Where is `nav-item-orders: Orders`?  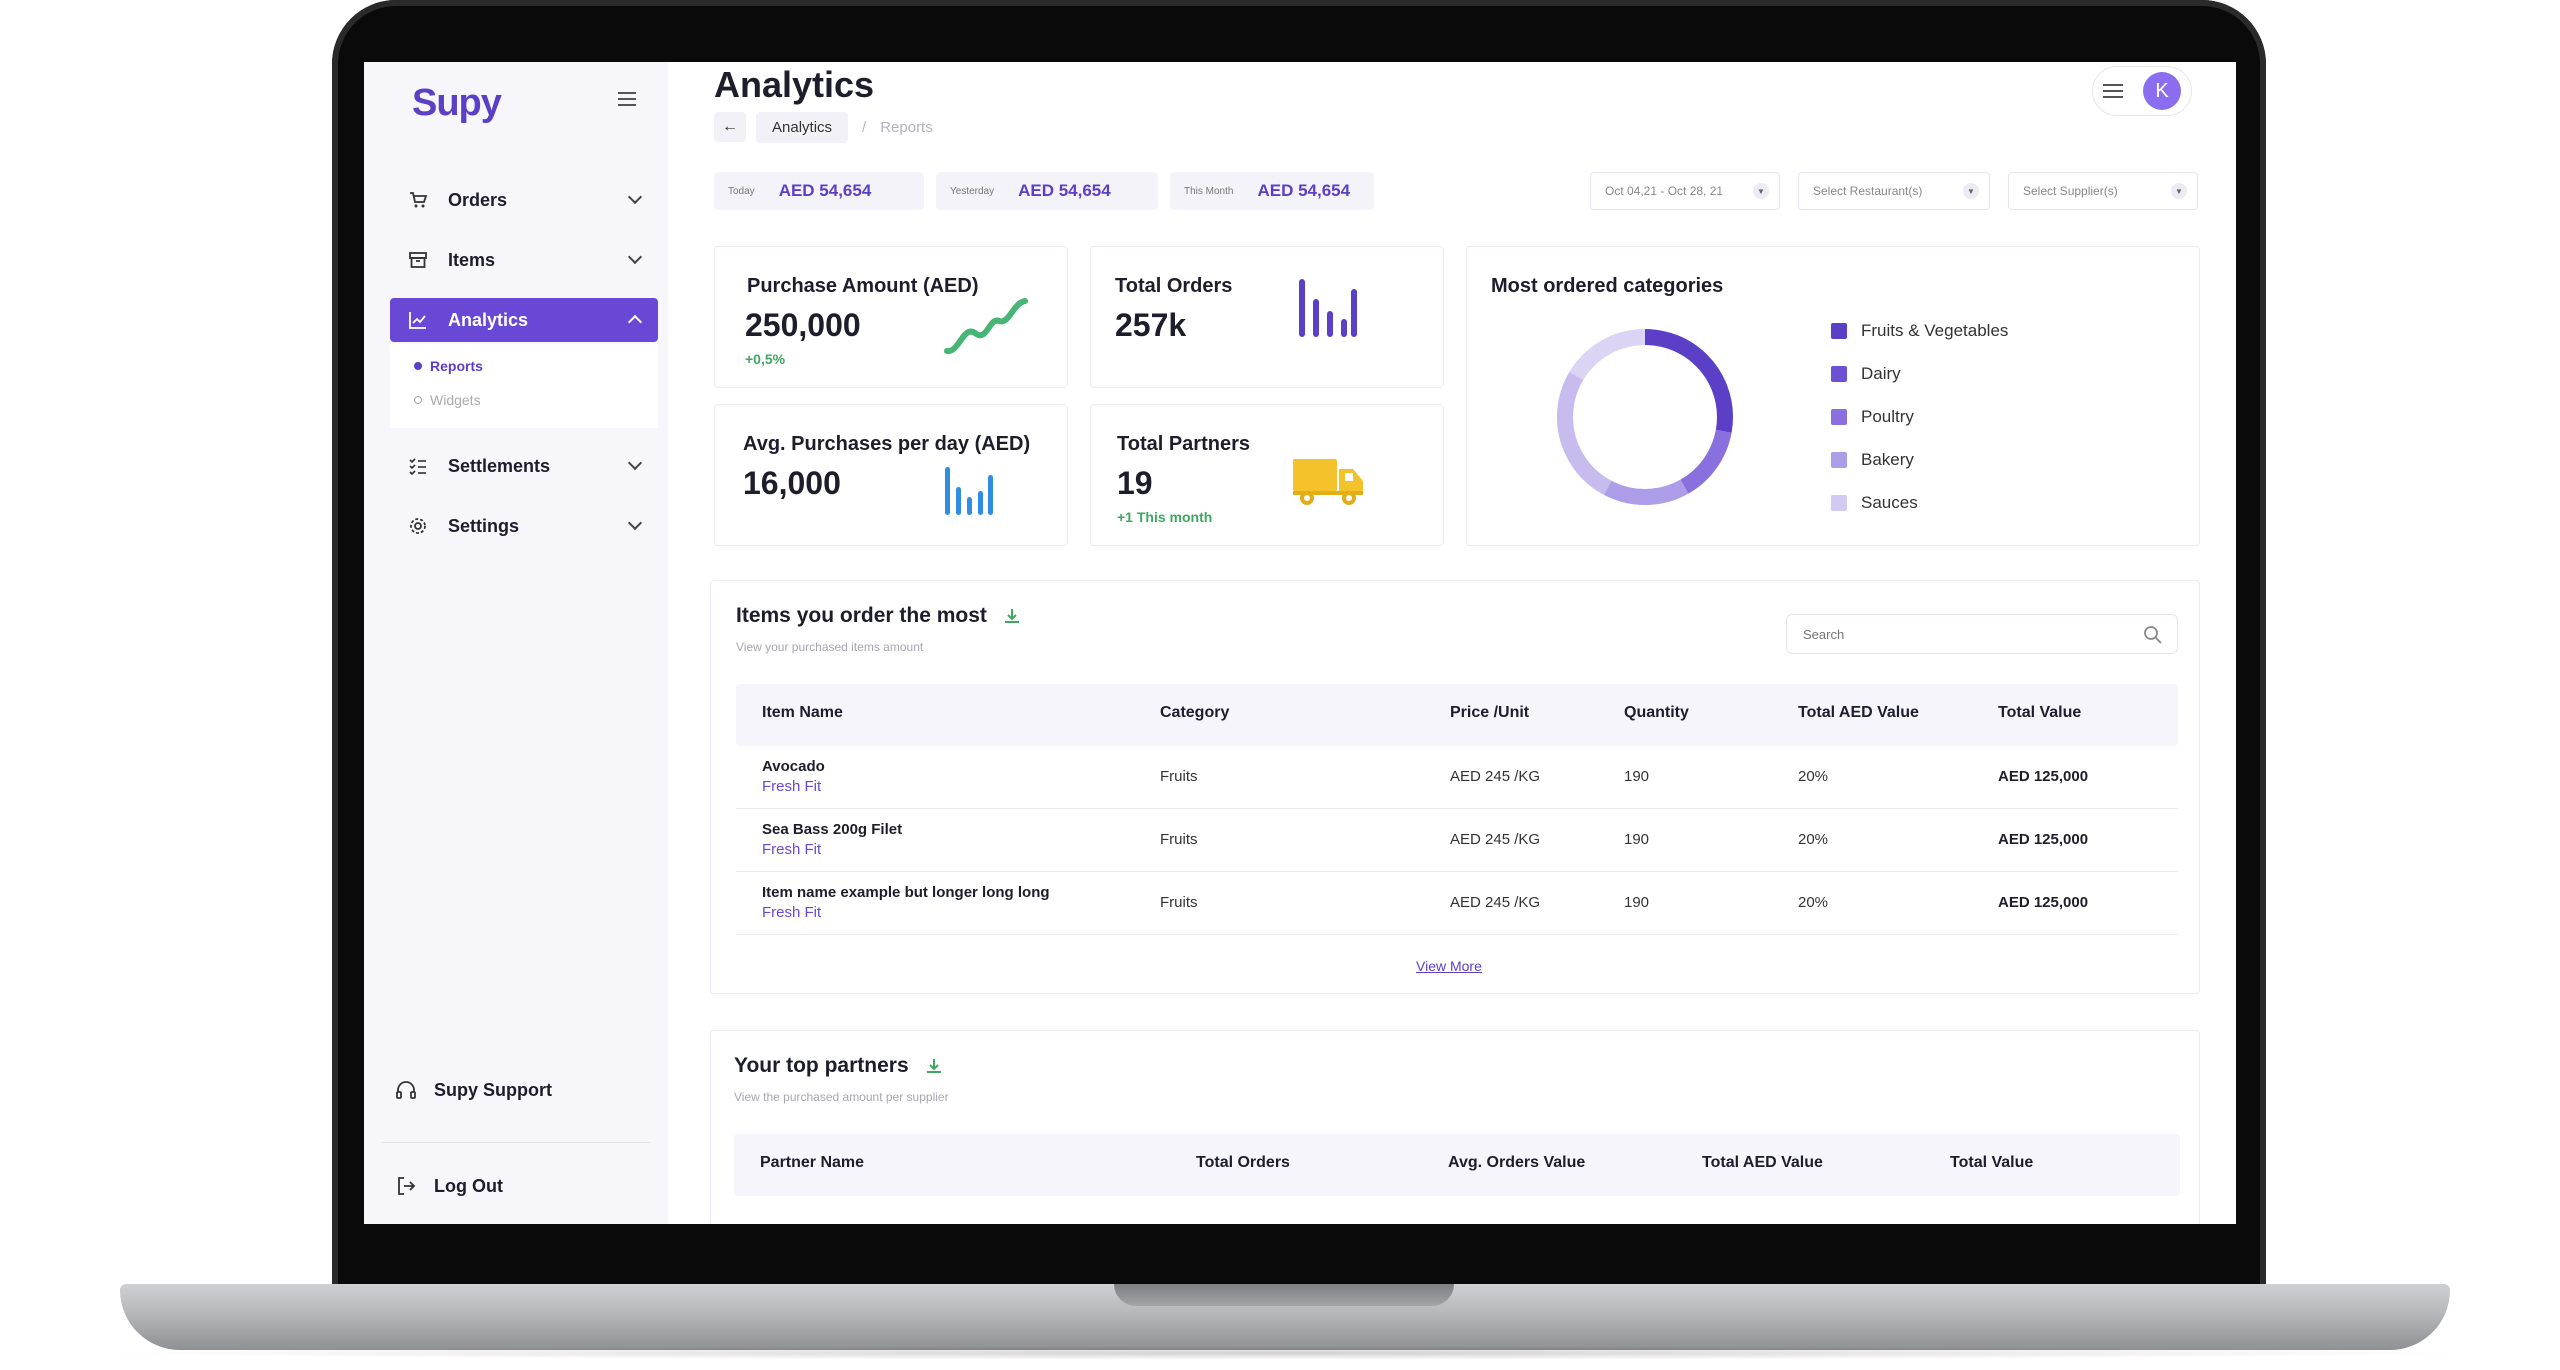 nav-item-orders: Orders is located at coordinates (524, 200).